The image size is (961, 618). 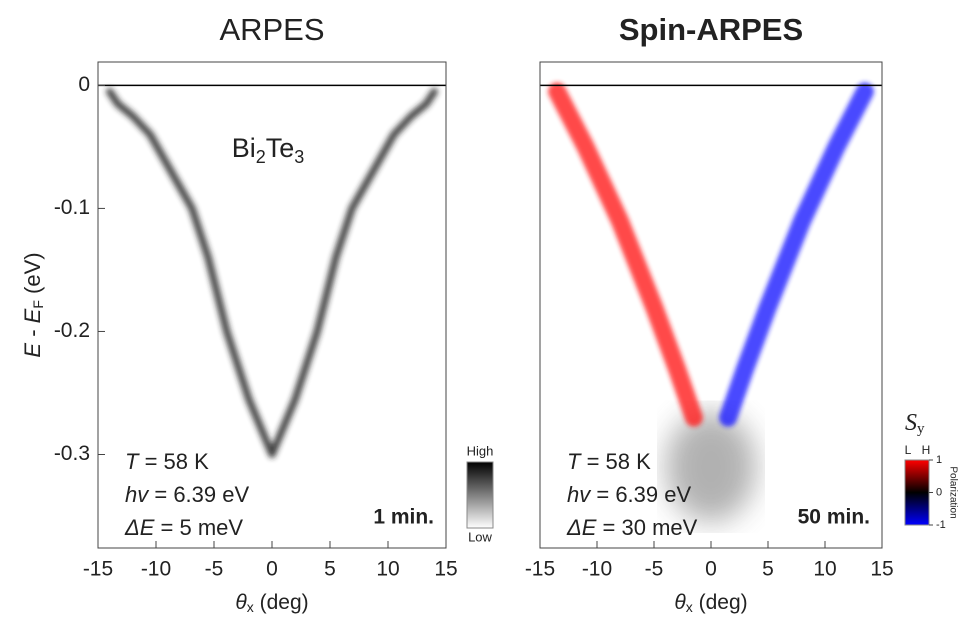 I want to click on panel-title: Spin-ARPES, so click(x=711, y=29).